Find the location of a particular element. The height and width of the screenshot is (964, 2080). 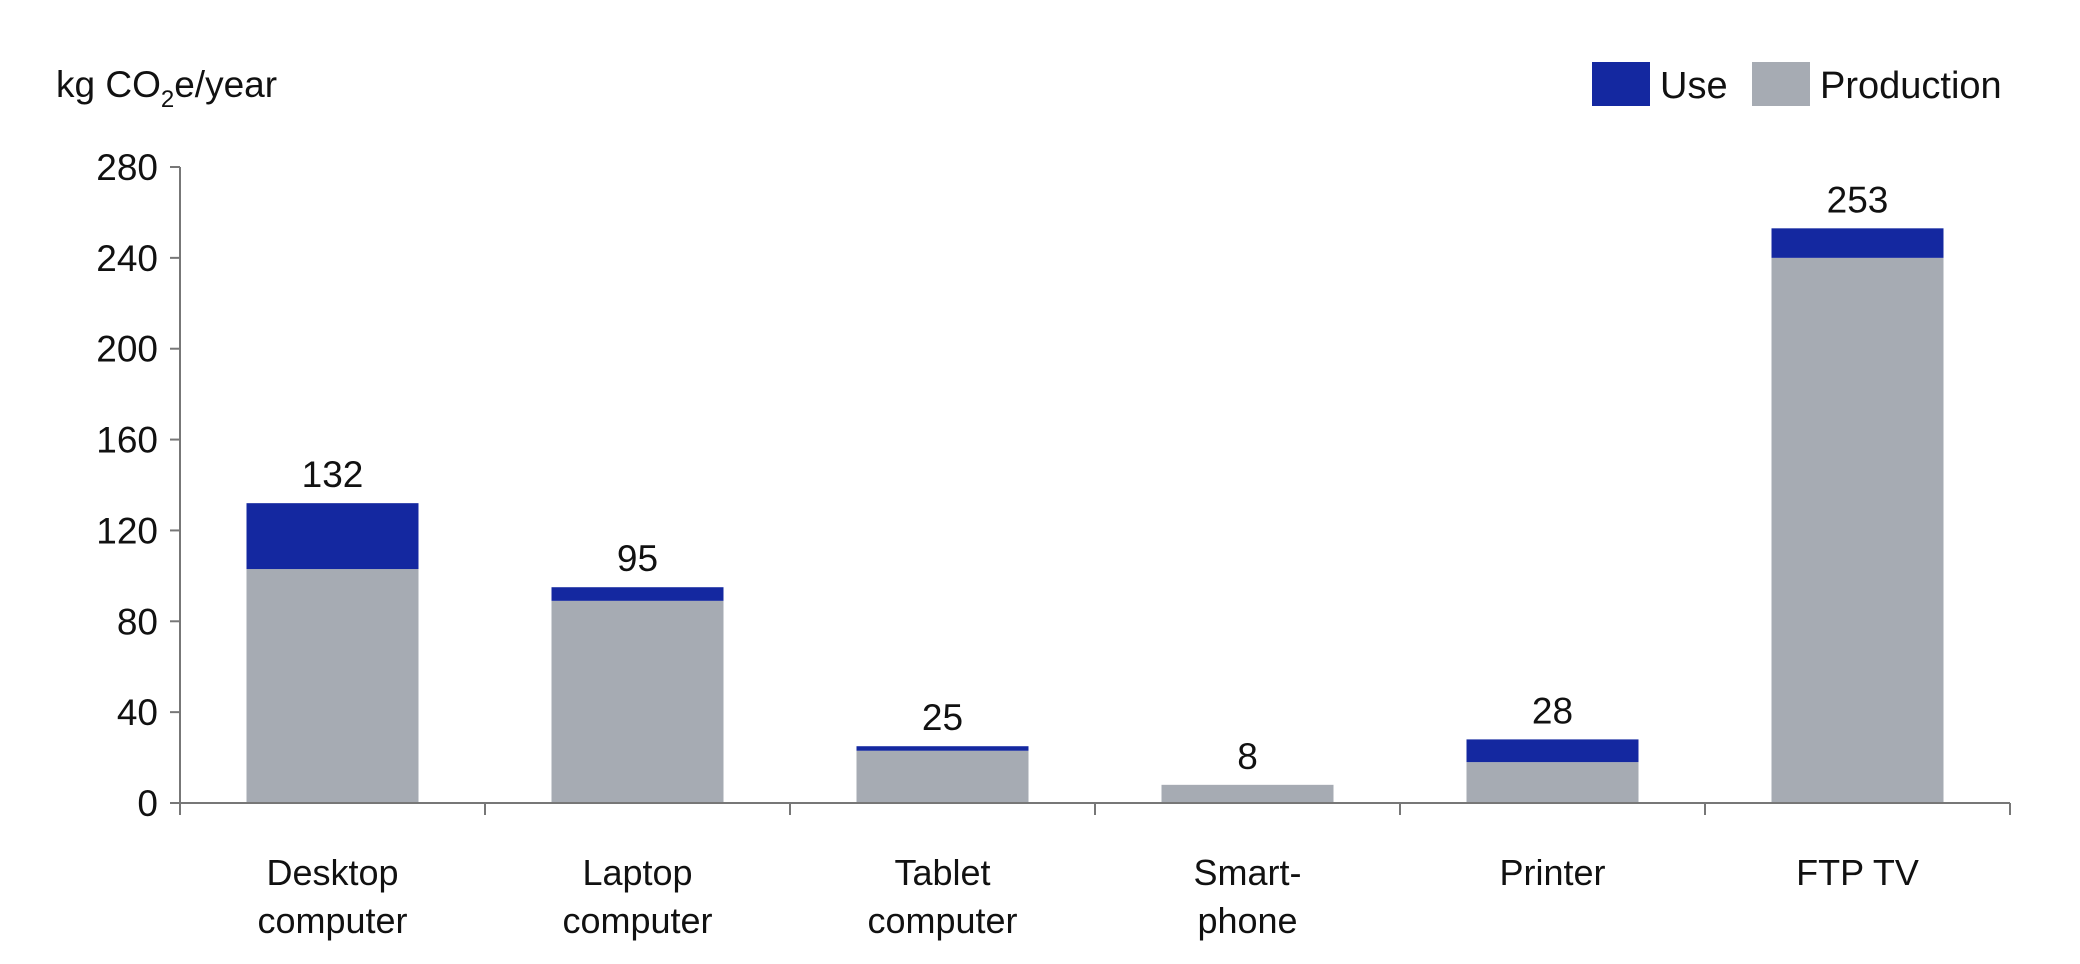

y-axis-label: kg CO2e/year is located at coordinates (166, 88).